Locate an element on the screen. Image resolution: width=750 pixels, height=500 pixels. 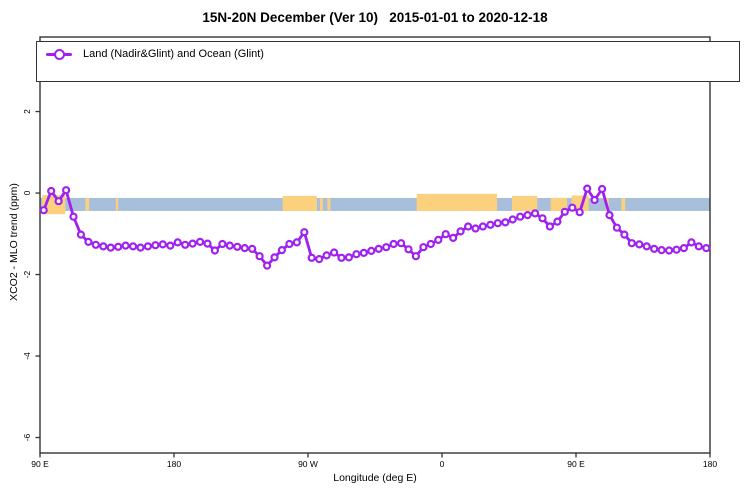
ocean-band is located at coordinates (375, 204).